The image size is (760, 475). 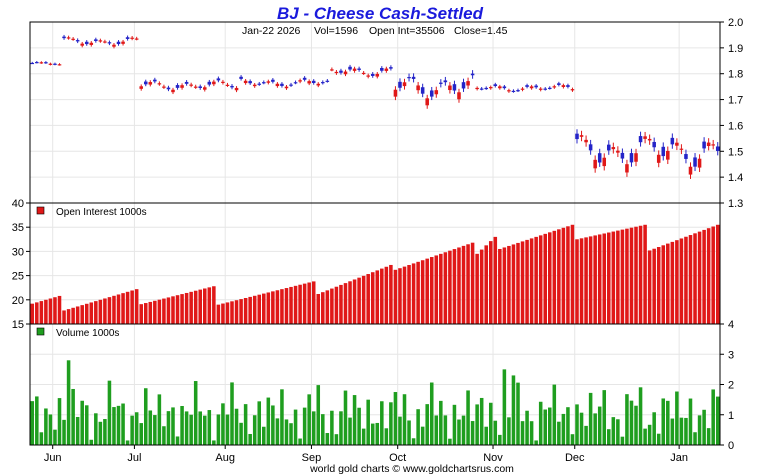 What do you see at coordinates (312, 458) in the screenshot?
I see `month-label: Sep` at bounding box center [312, 458].